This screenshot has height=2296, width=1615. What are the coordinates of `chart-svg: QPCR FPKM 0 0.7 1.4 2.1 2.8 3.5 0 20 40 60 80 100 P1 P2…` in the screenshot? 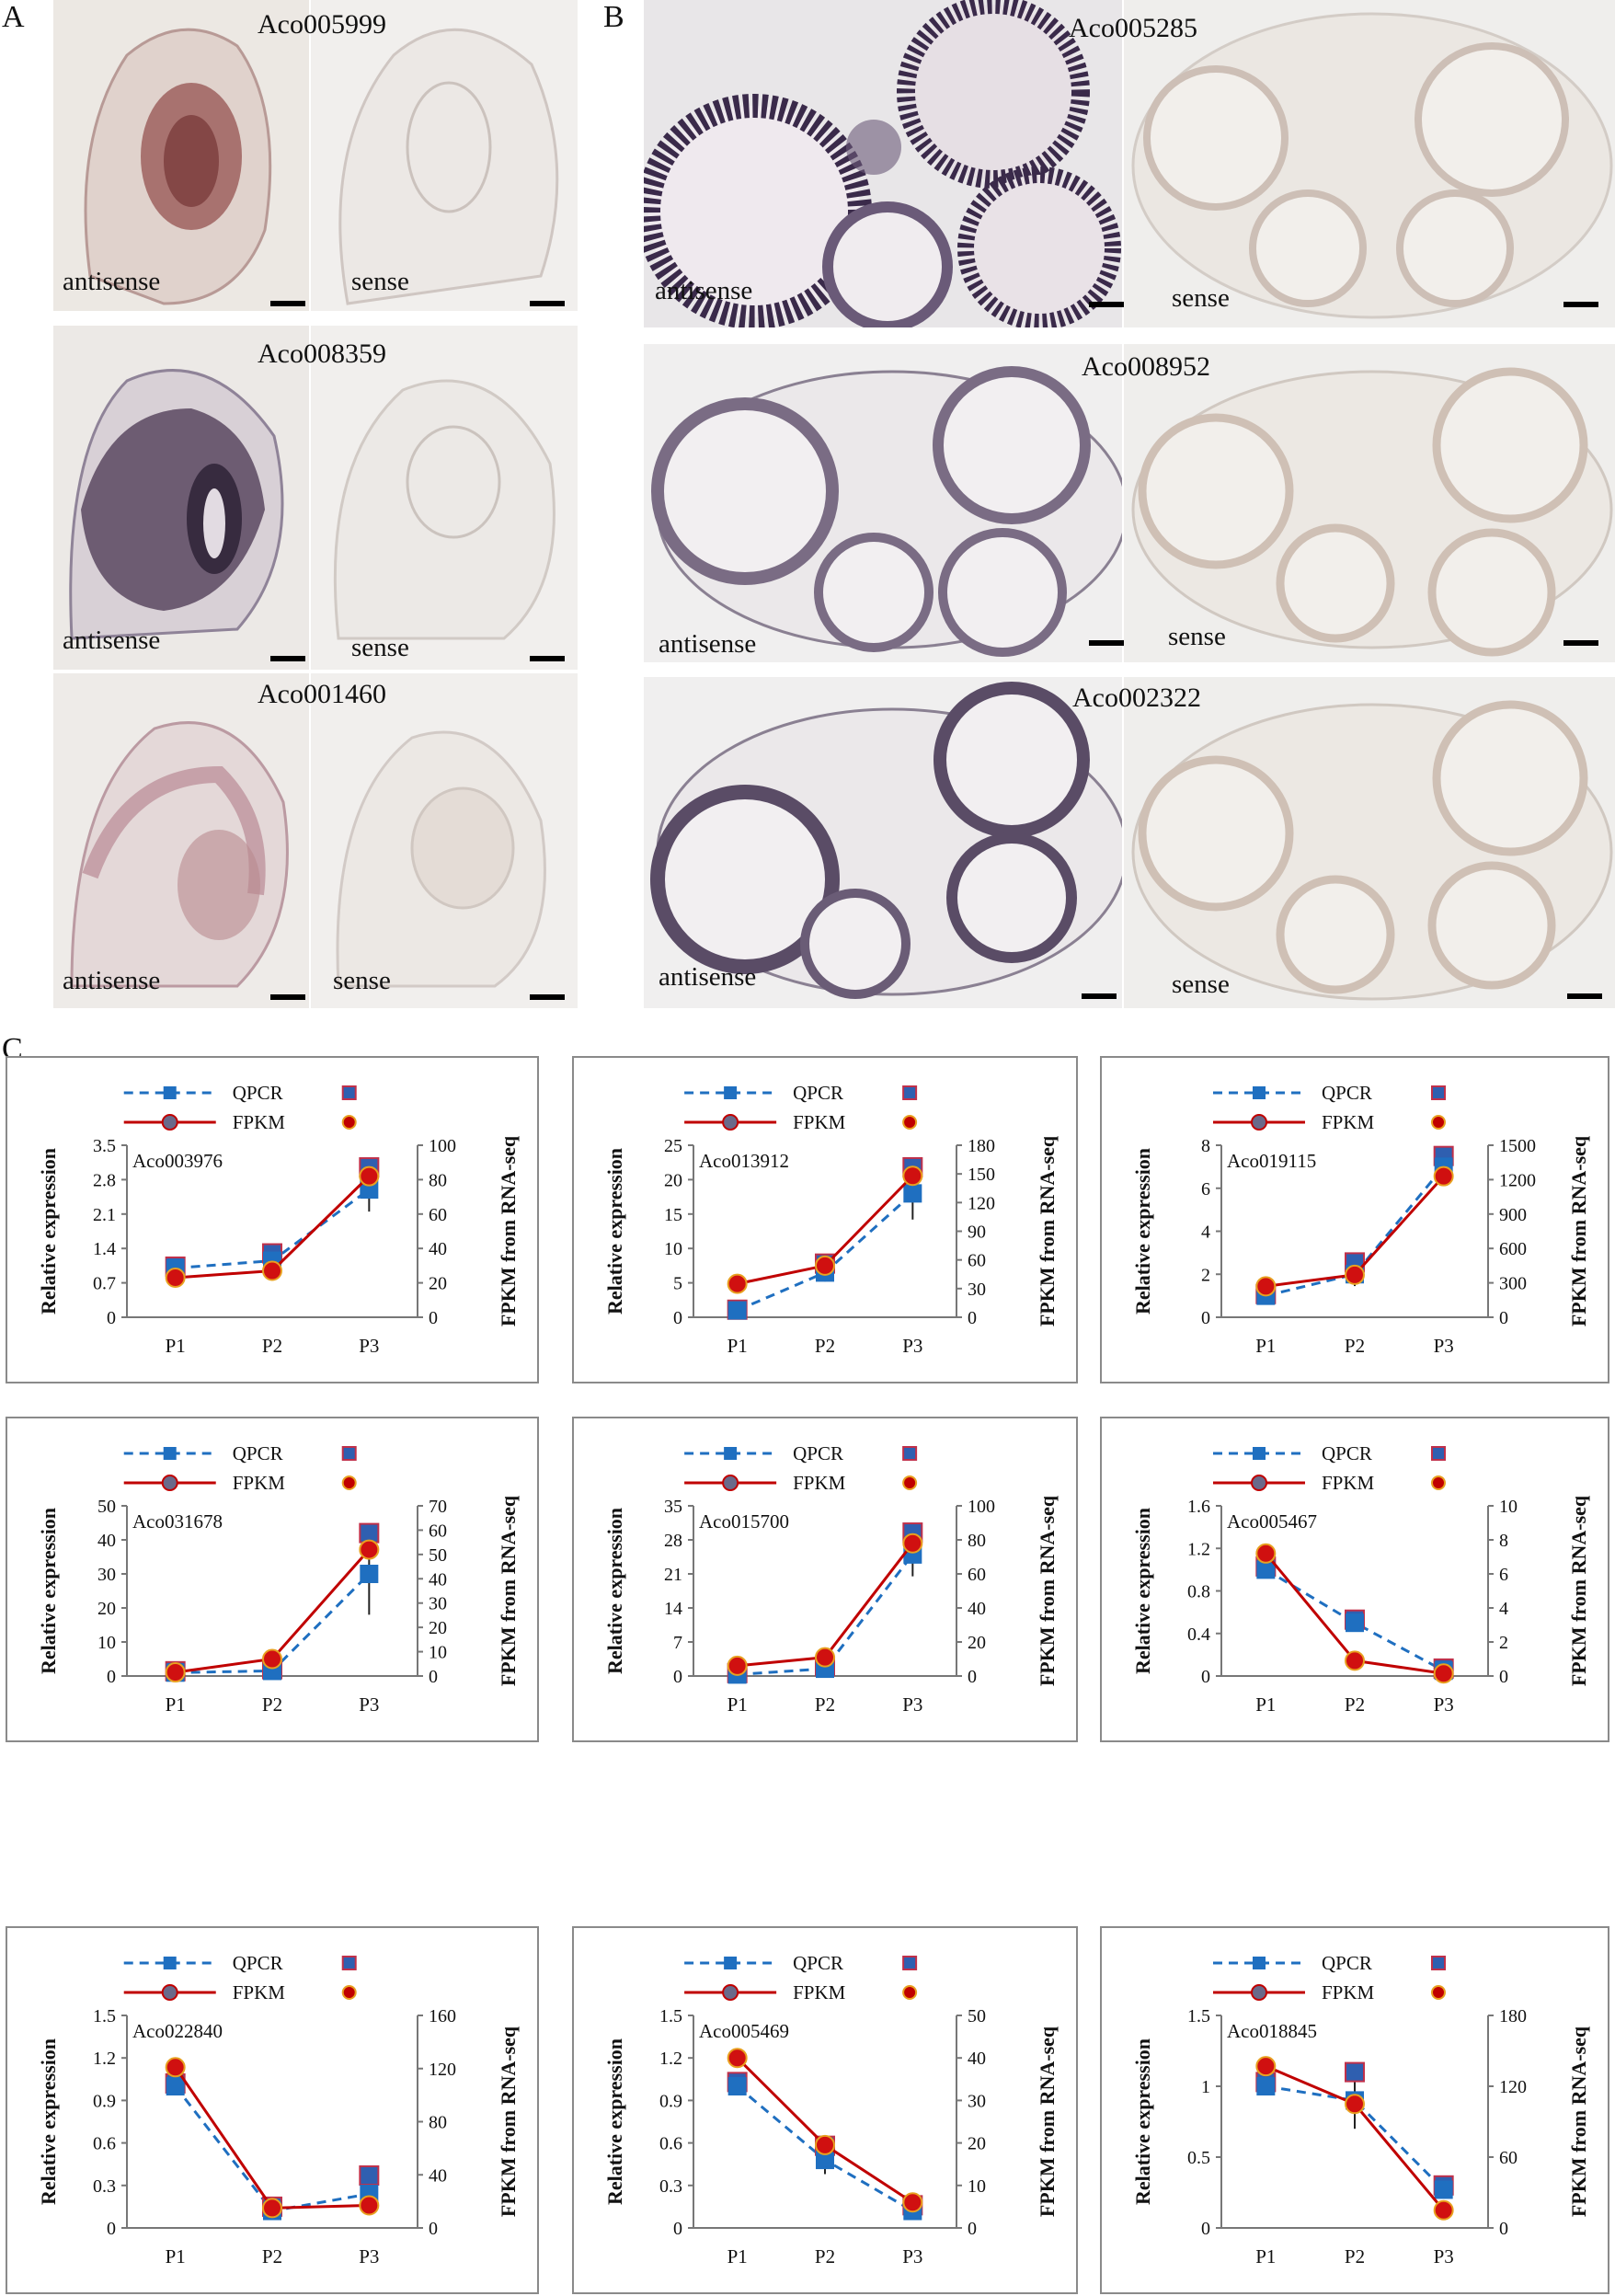 It's located at (278, 1219).